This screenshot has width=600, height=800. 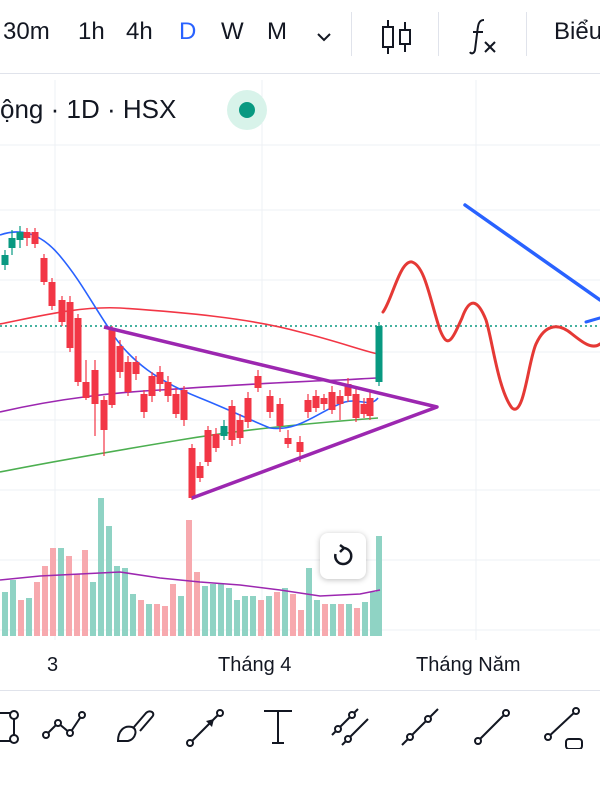 I want to click on timeframe-4h: 4h, so click(x=139, y=31).